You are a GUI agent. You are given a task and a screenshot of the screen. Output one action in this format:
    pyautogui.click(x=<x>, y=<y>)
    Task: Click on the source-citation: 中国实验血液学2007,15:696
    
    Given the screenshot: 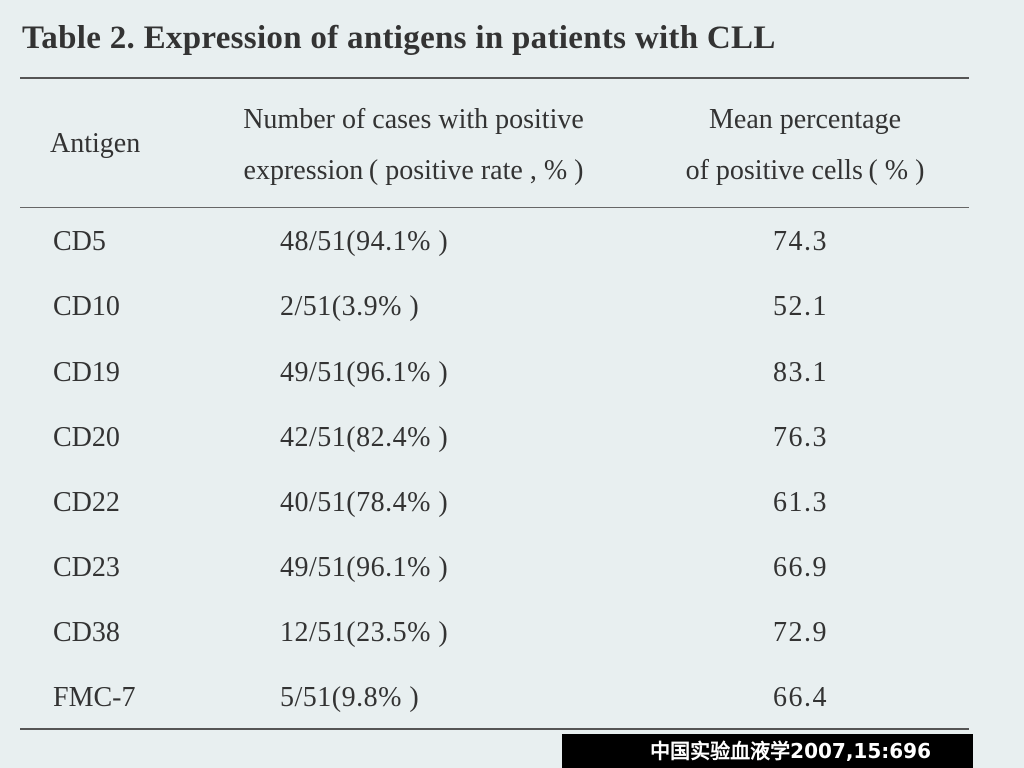 What is the action you would take?
    pyautogui.click(x=767, y=751)
    